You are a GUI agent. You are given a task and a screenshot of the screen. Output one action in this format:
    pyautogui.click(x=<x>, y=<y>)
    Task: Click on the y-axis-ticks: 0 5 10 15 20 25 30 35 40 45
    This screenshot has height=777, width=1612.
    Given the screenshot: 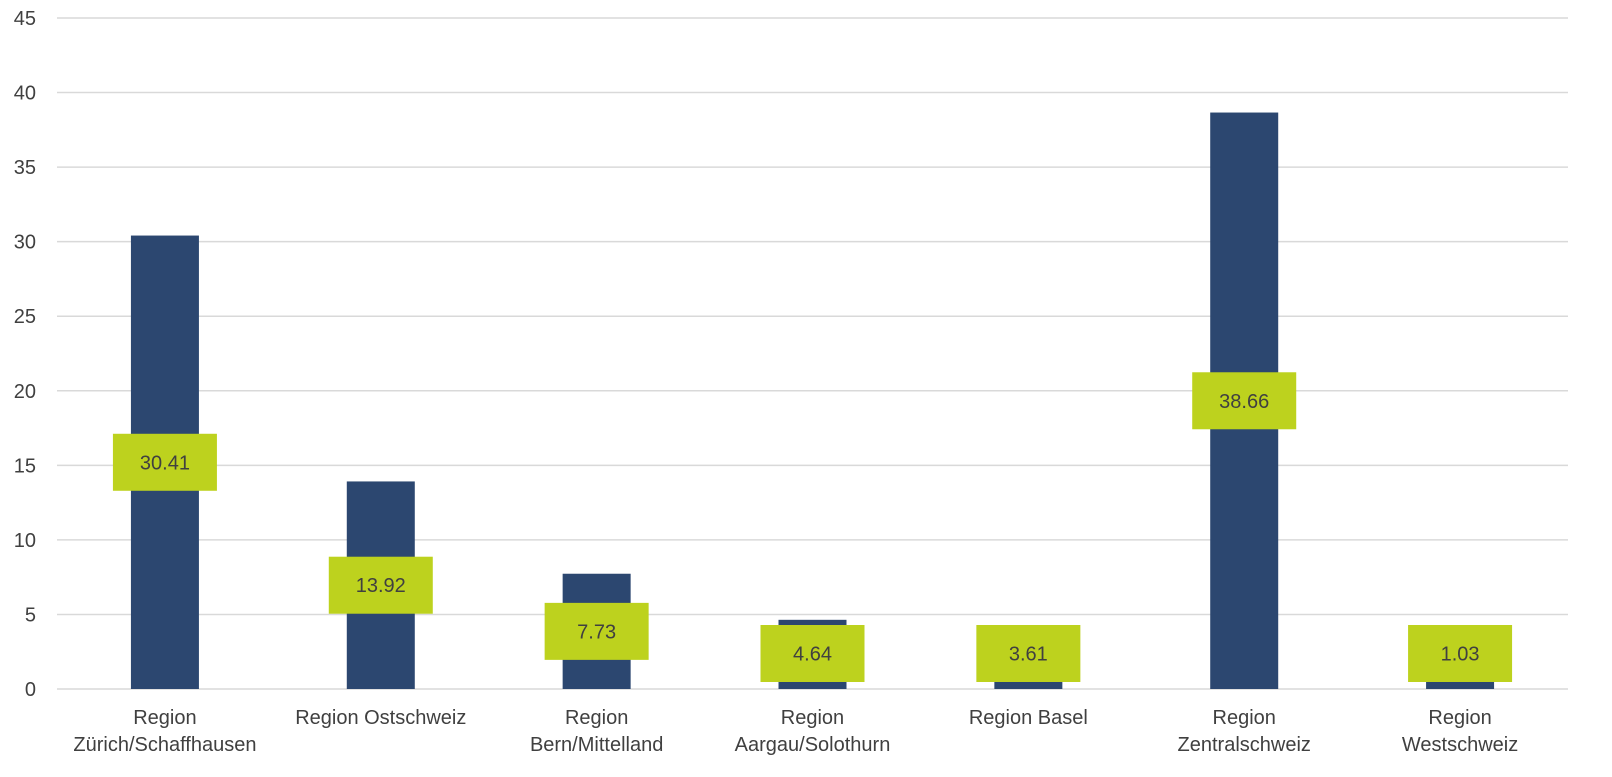 What is the action you would take?
    pyautogui.click(x=25, y=354)
    